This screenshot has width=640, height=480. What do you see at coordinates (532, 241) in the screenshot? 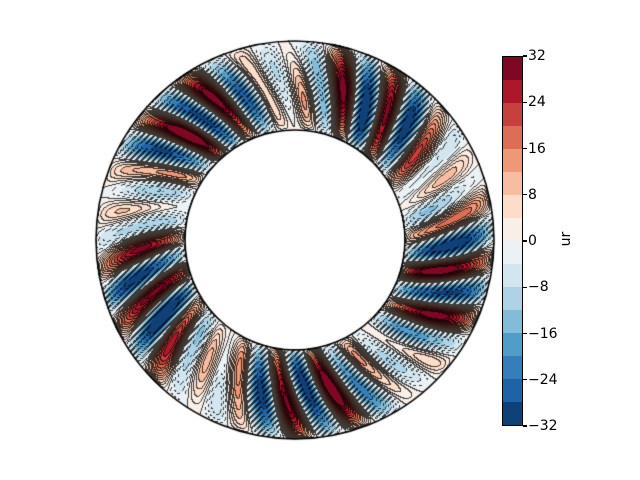
I see `colorbar-tick-label: 0` at bounding box center [532, 241].